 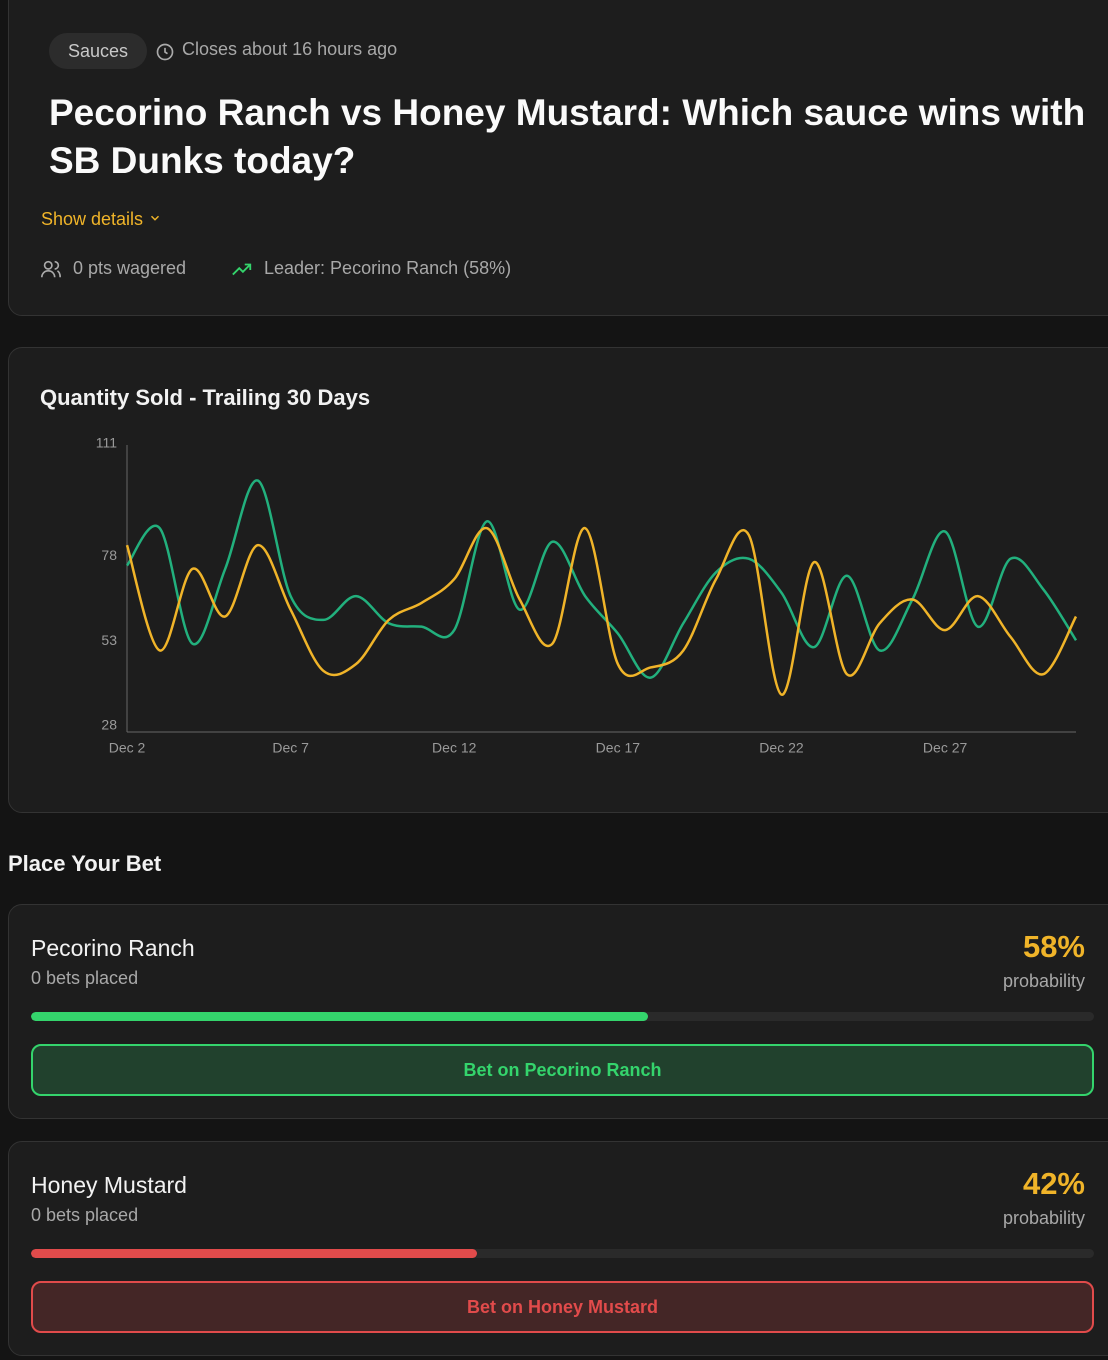 What do you see at coordinates (98, 51) in the screenshot?
I see `category-tag: Sauces` at bounding box center [98, 51].